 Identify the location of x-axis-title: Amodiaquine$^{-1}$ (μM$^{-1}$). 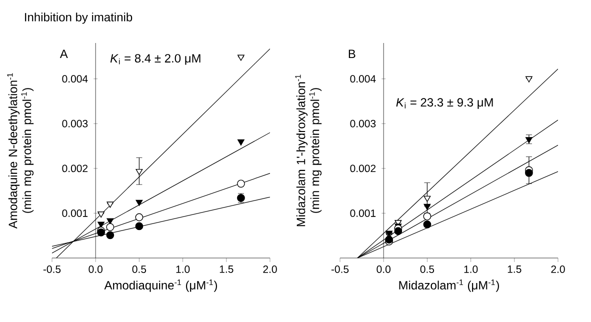
(161, 286).